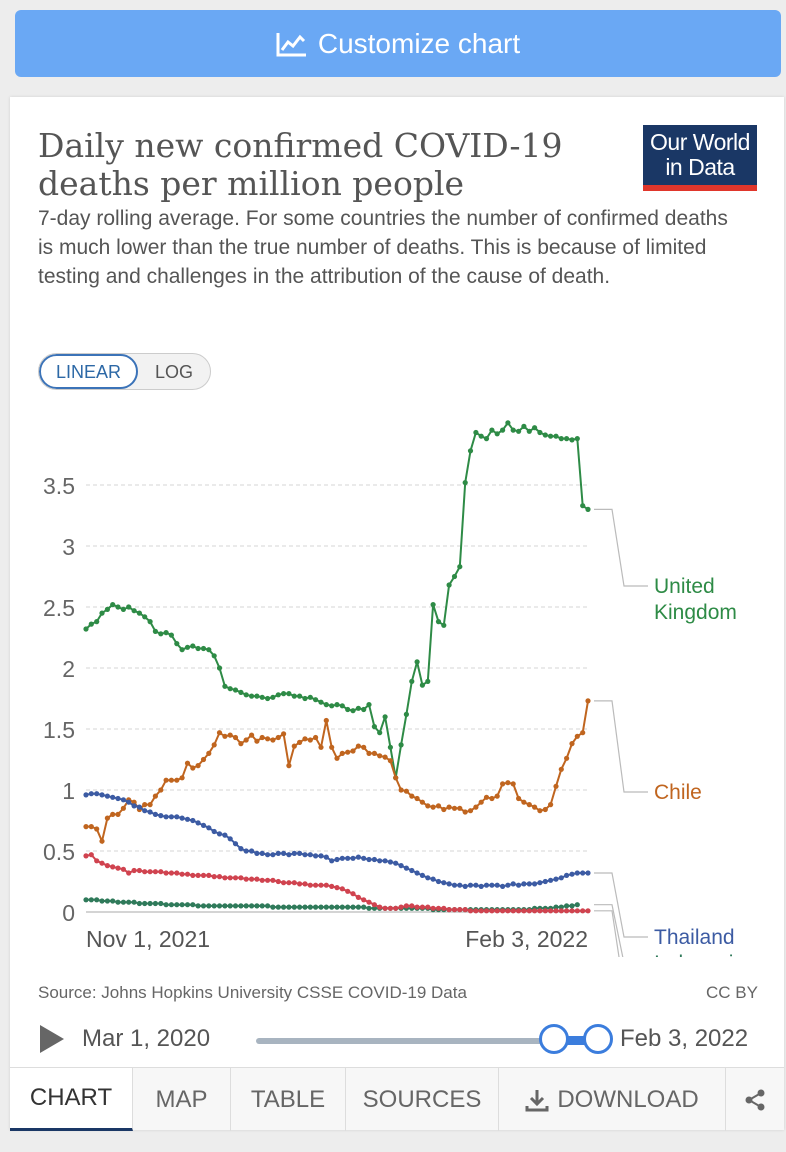 This screenshot has width=786, height=1152. Describe the element at coordinates (59, 486) in the screenshot. I see `y-tick-label: 3.5` at that location.